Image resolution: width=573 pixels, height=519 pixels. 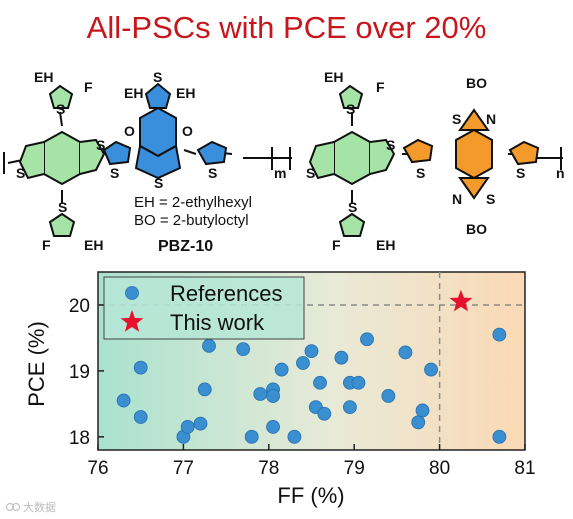 What do you see at coordinates (524, 468) in the screenshot?
I see `x-tick-label: 81` at bounding box center [524, 468].